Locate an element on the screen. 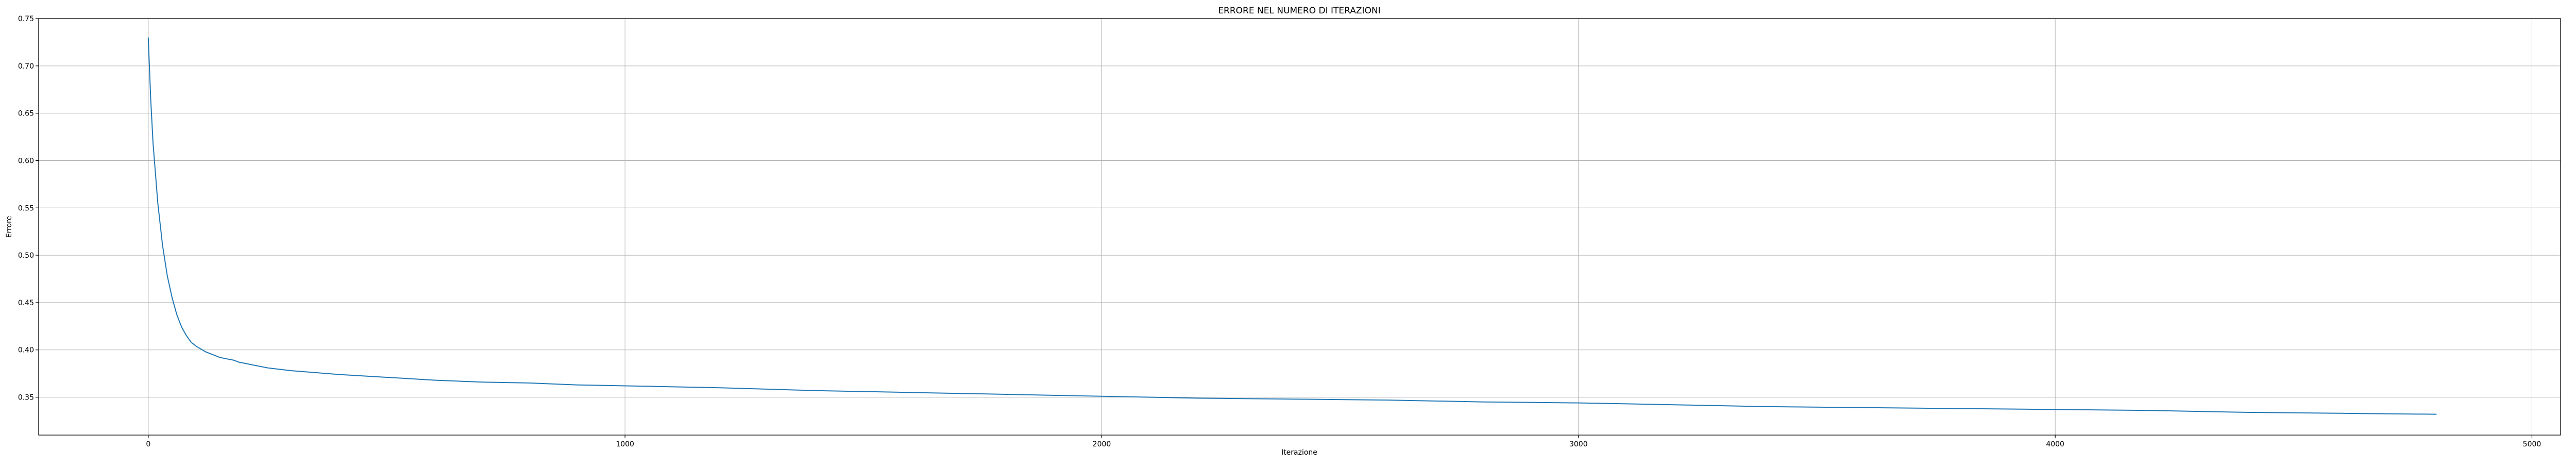 The height and width of the screenshot is (466, 2576). y-tick-label: 0.35 is located at coordinates (26, 398).